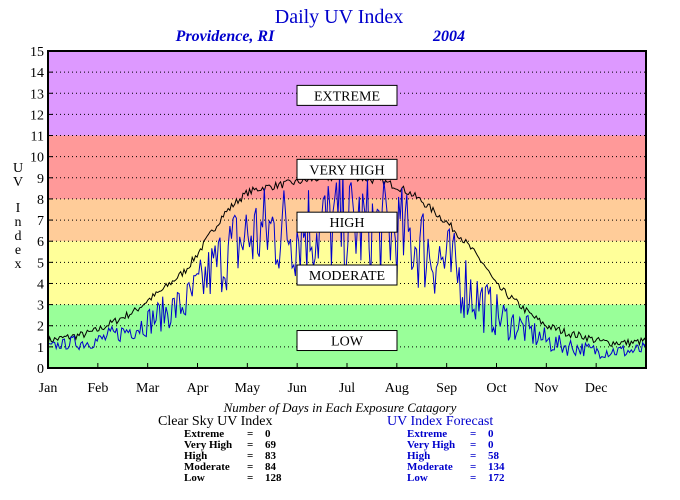 This screenshot has height=500, width=680. What do you see at coordinates (273, 478) in the screenshot?
I see `clear-sky-value: 128` at bounding box center [273, 478].